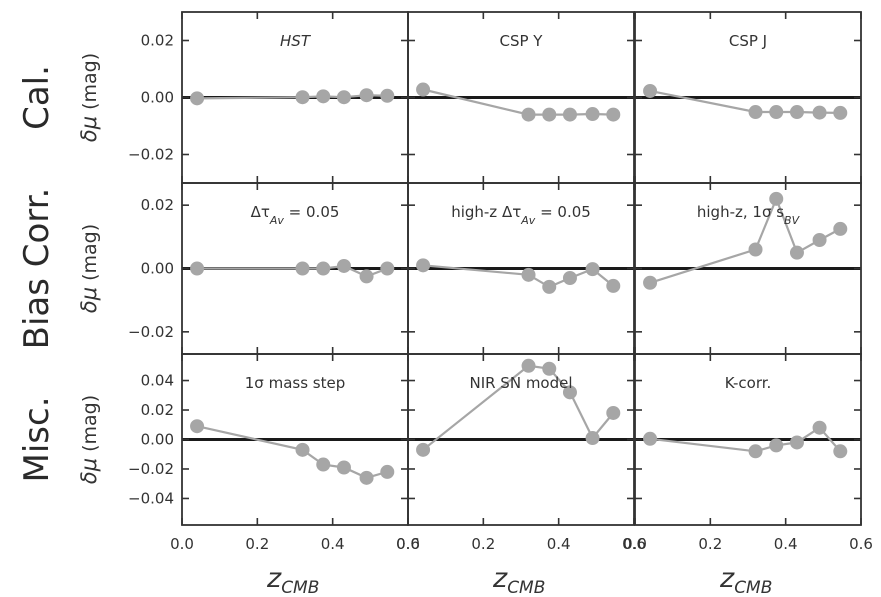 The image size is (881, 597). I want to click on row-label: Cal., so click(37, 97).